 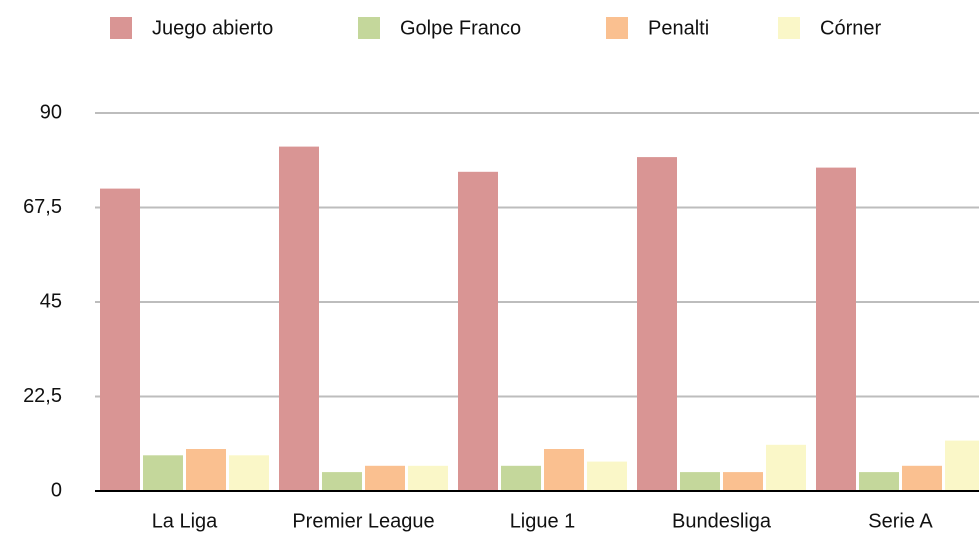 I want to click on legend-label: Penalti, so click(x=678, y=28).